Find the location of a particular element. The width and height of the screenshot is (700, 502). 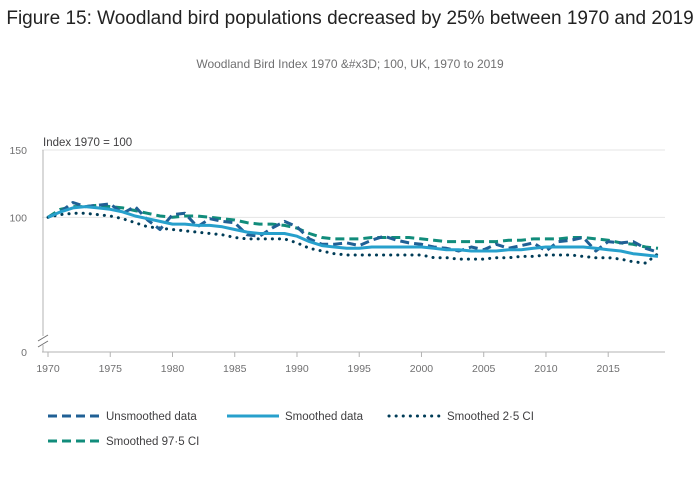

x-tick-label-2005: 2005 is located at coordinates (484, 369).